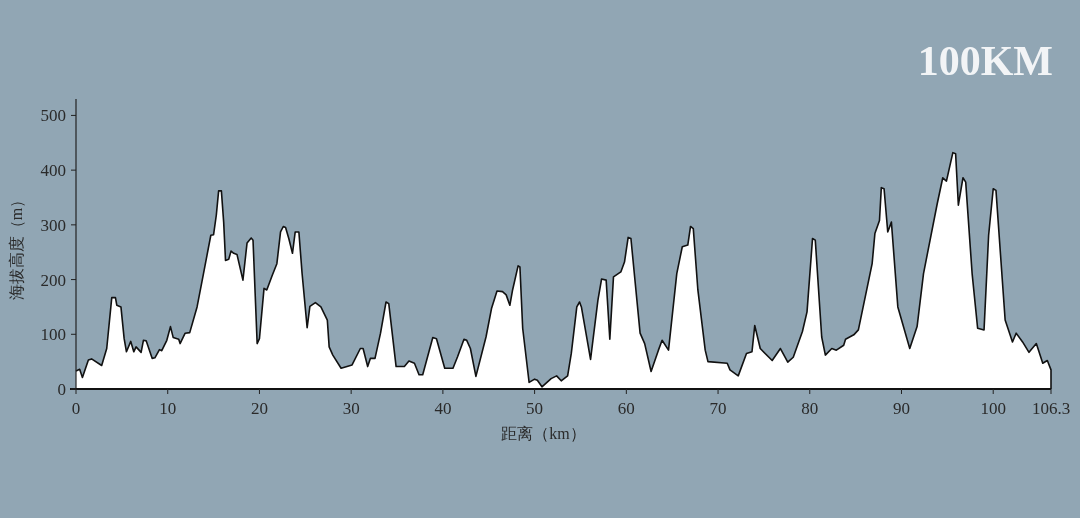 The height and width of the screenshot is (518, 1080). Describe the element at coordinates (901, 408) in the screenshot. I see `x-tick-label: 90` at that location.